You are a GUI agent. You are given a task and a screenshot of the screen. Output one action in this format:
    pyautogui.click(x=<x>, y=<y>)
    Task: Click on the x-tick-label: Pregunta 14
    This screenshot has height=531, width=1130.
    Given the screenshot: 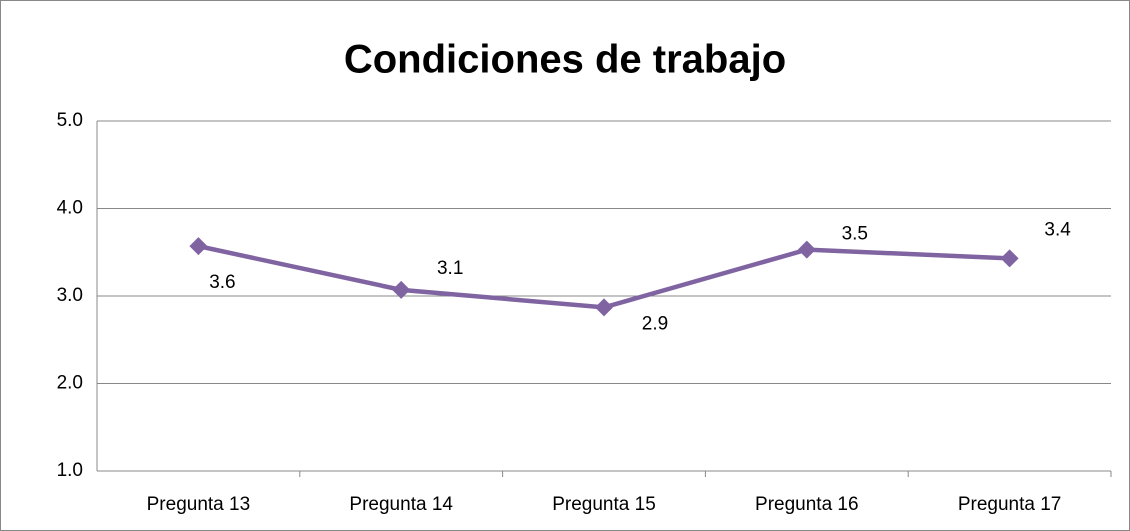 What is the action you would take?
    pyautogui.click(x=401, y=504)
    